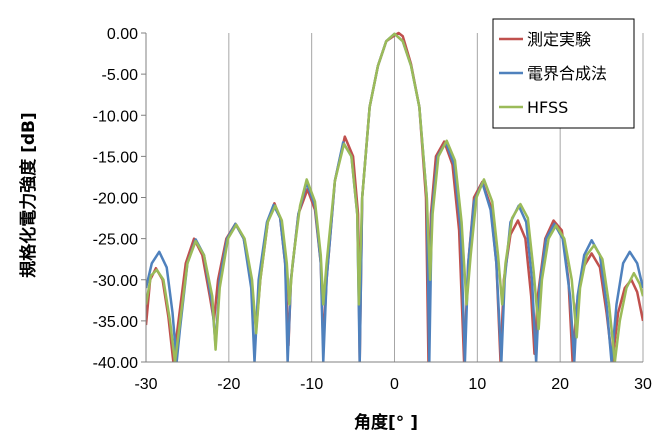 The width and height of the screenshot is (669, 436). What do you see at coordinates (560, 384) in the screenshot?
I see `x-tick-label: 20` at bounding box center [560, 384].